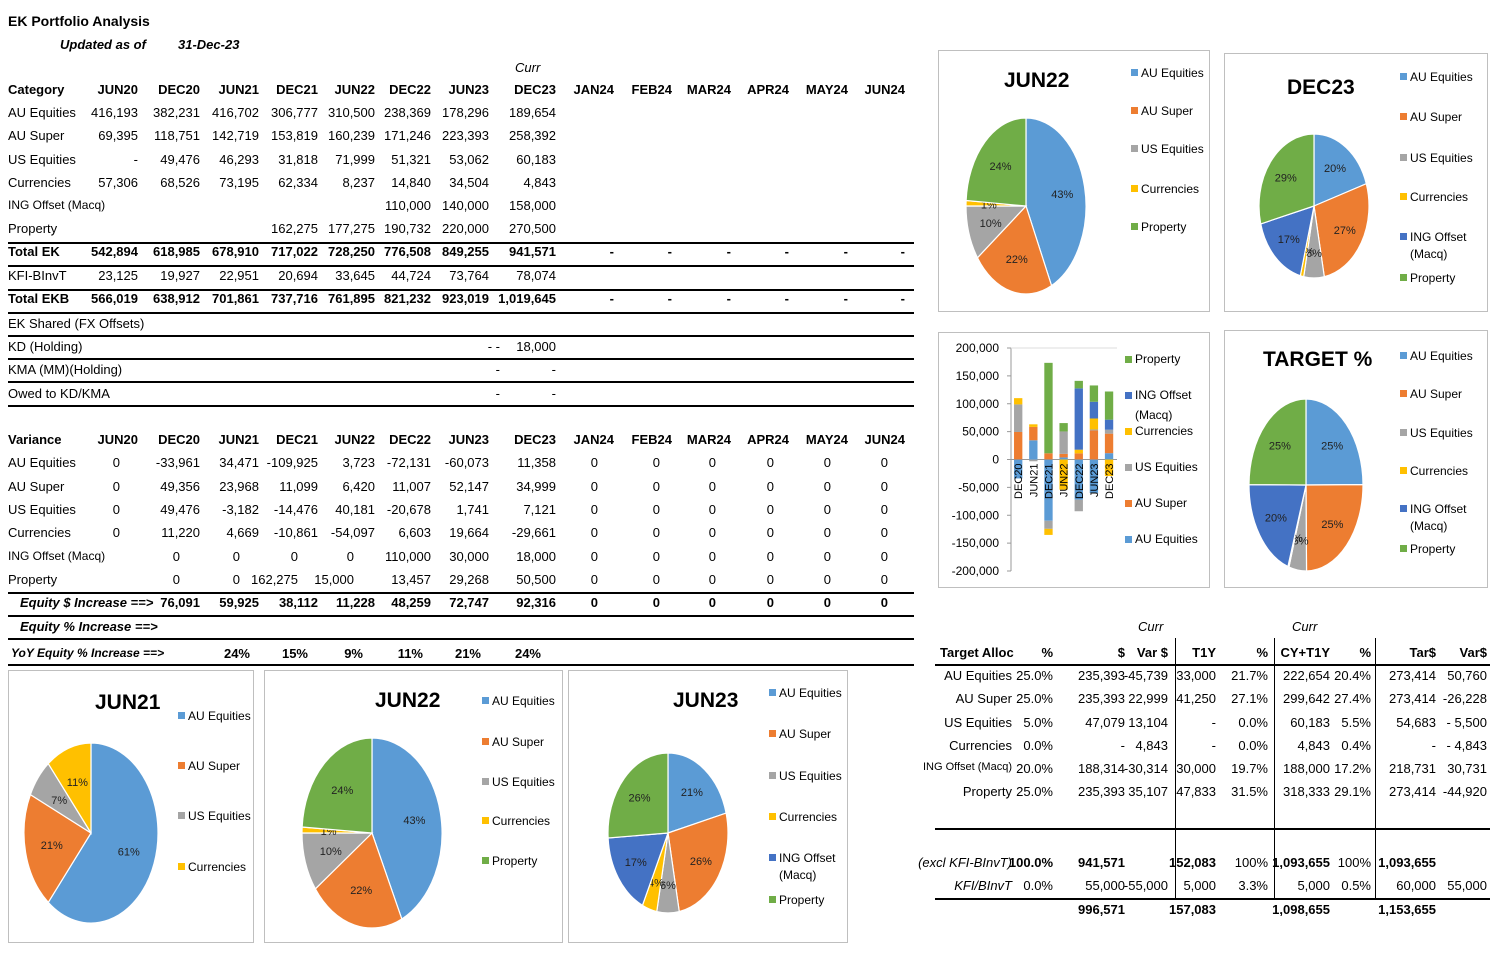 Image resolution: width=1500 pixels, height=955 pixels. I want to click on cell-value: -72,131, so click(408, 463).